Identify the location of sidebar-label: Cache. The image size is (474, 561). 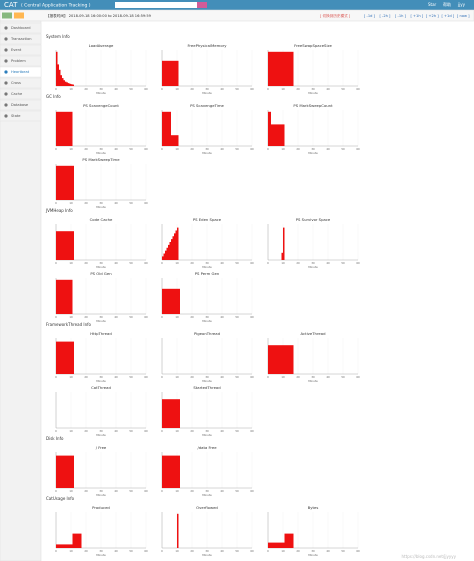
(17, 94).